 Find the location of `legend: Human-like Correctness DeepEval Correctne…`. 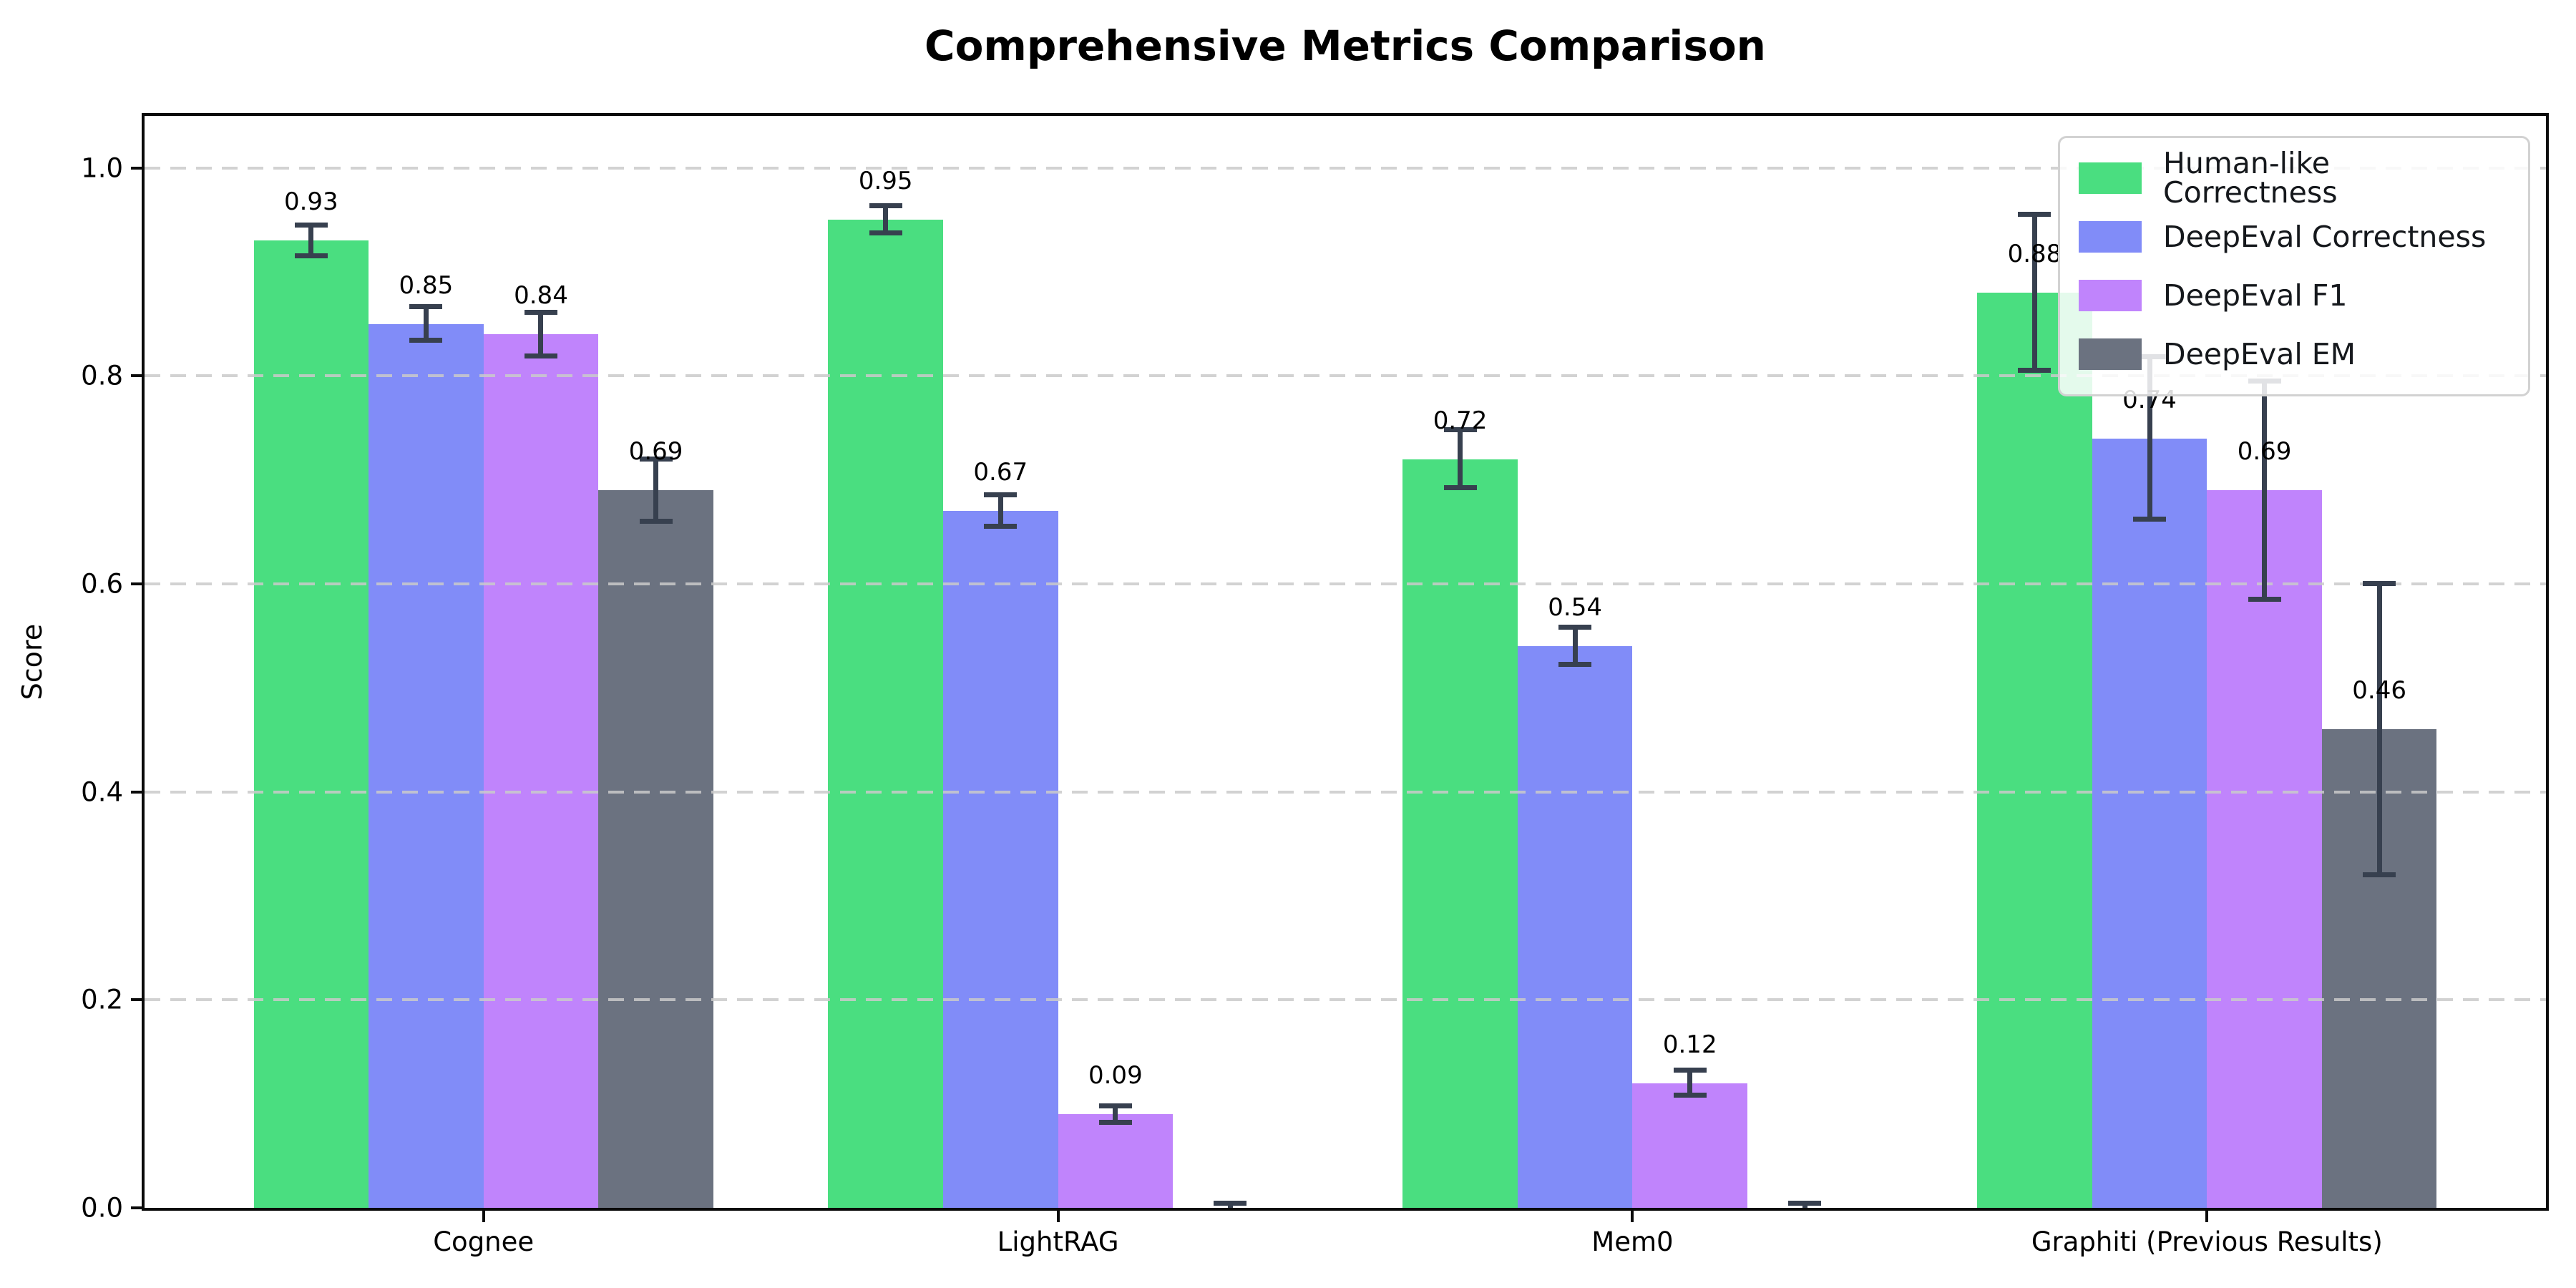

legend: Human-like Correctness DeepEval Correctne… is located at coordinates (2294, 266).